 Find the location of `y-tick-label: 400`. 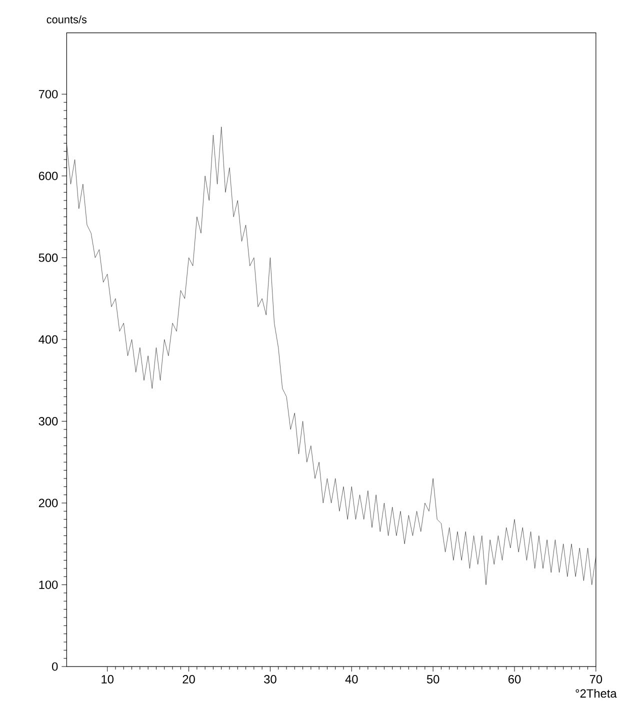

y-tick-label: 400 is located at coordinates (48, 339).